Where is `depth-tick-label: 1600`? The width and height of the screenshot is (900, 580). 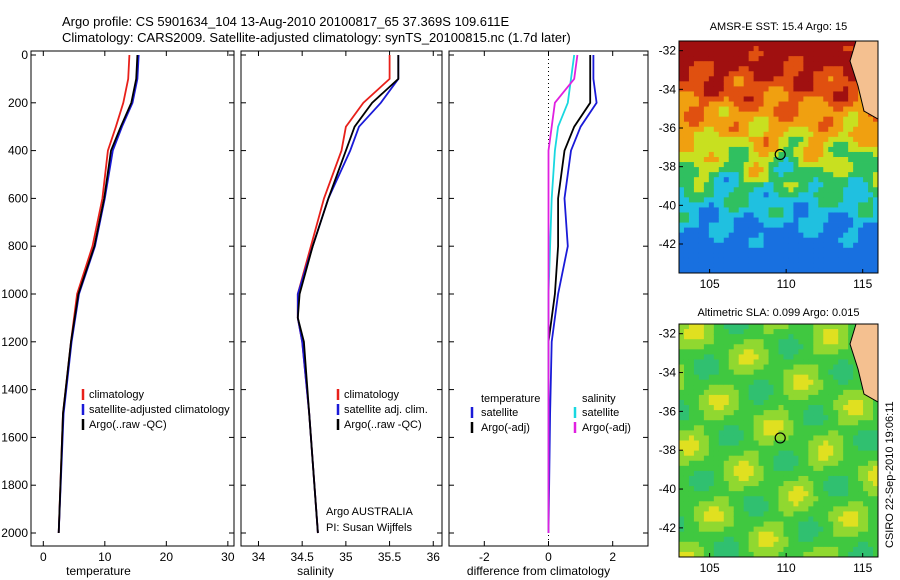
depth-tick-label: 1600 is located at coordinates (14, 437).